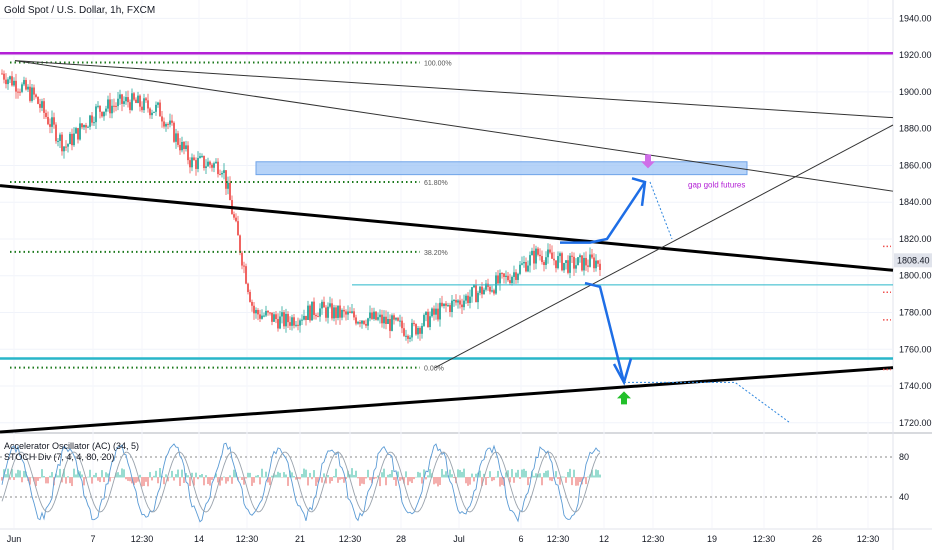  Describe the element at coordinates (915, 129) in the screenshot. I see `price-tick-label: 1880.00` at that location.